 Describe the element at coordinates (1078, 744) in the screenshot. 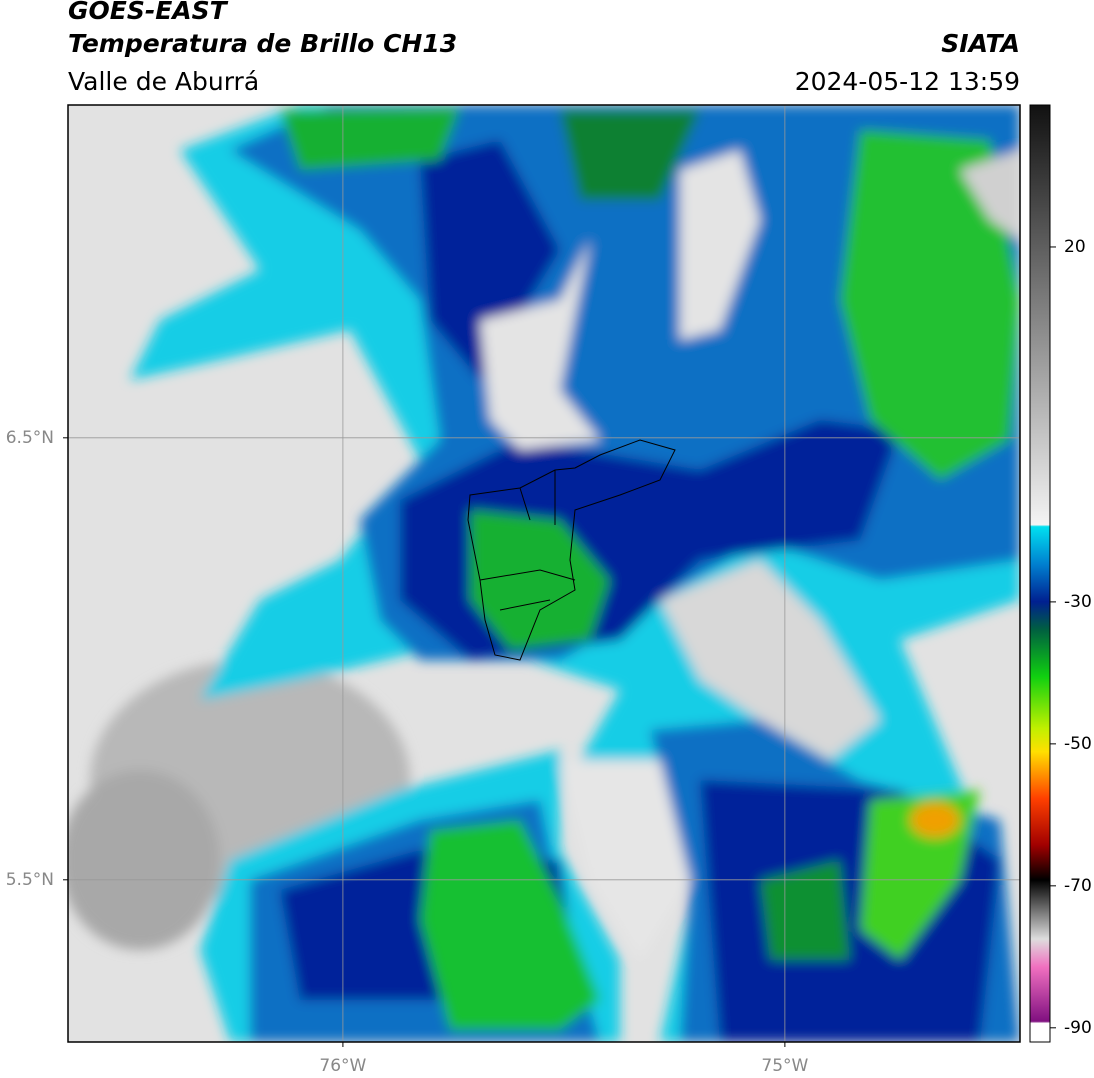

I see `colorbar-label: -50` at that location.